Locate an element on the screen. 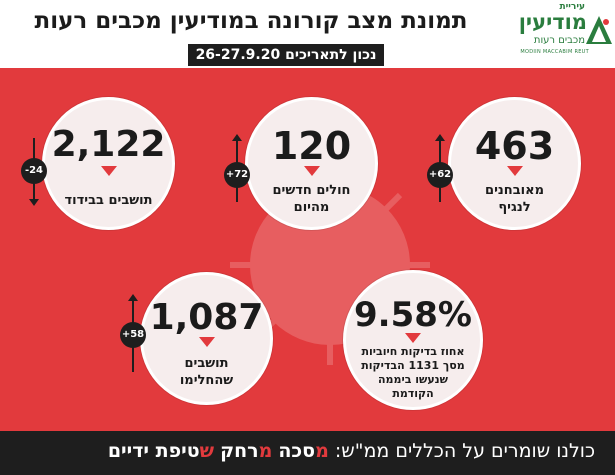 The height and width of the screenshot is (475, 615). stat-diagnosed: 463 מאובחנים לנגיף is located at coordinates (514, 163).